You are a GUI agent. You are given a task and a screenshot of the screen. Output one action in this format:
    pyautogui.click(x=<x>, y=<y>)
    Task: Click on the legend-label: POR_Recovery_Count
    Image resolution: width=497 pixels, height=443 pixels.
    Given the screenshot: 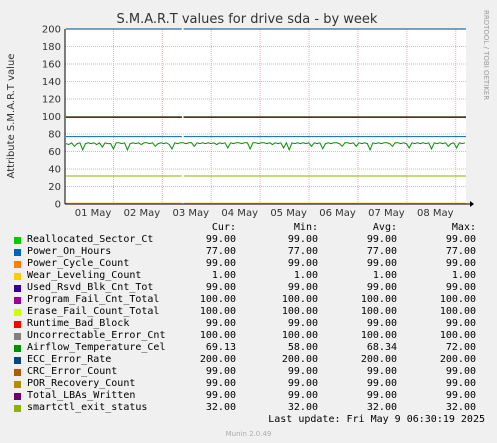 What is the action you would take?
    pyautogui.click(x=81, y=383)
    